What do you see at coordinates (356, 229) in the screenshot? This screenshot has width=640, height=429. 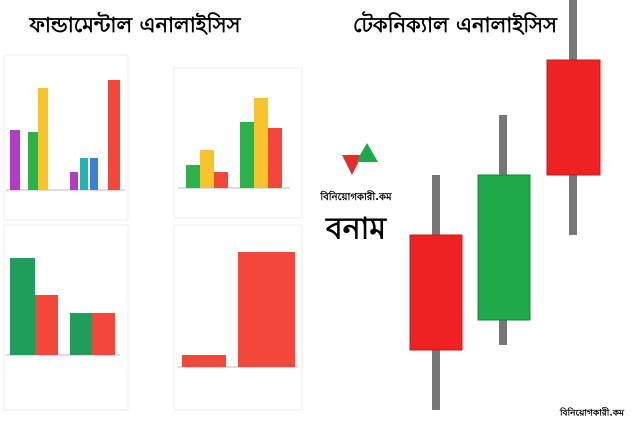 I see `versus: বনাম` at bounding box center [356, 229].